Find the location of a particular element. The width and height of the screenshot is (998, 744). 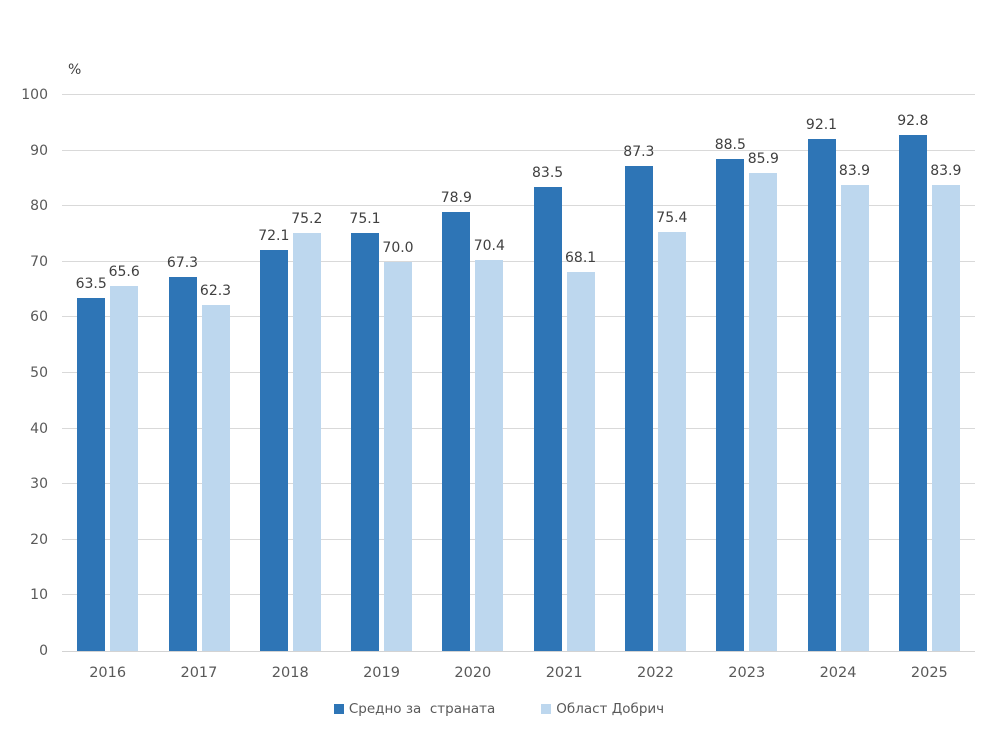

x-axis-tick-label: 2025 is located at coordinates (929, 673).